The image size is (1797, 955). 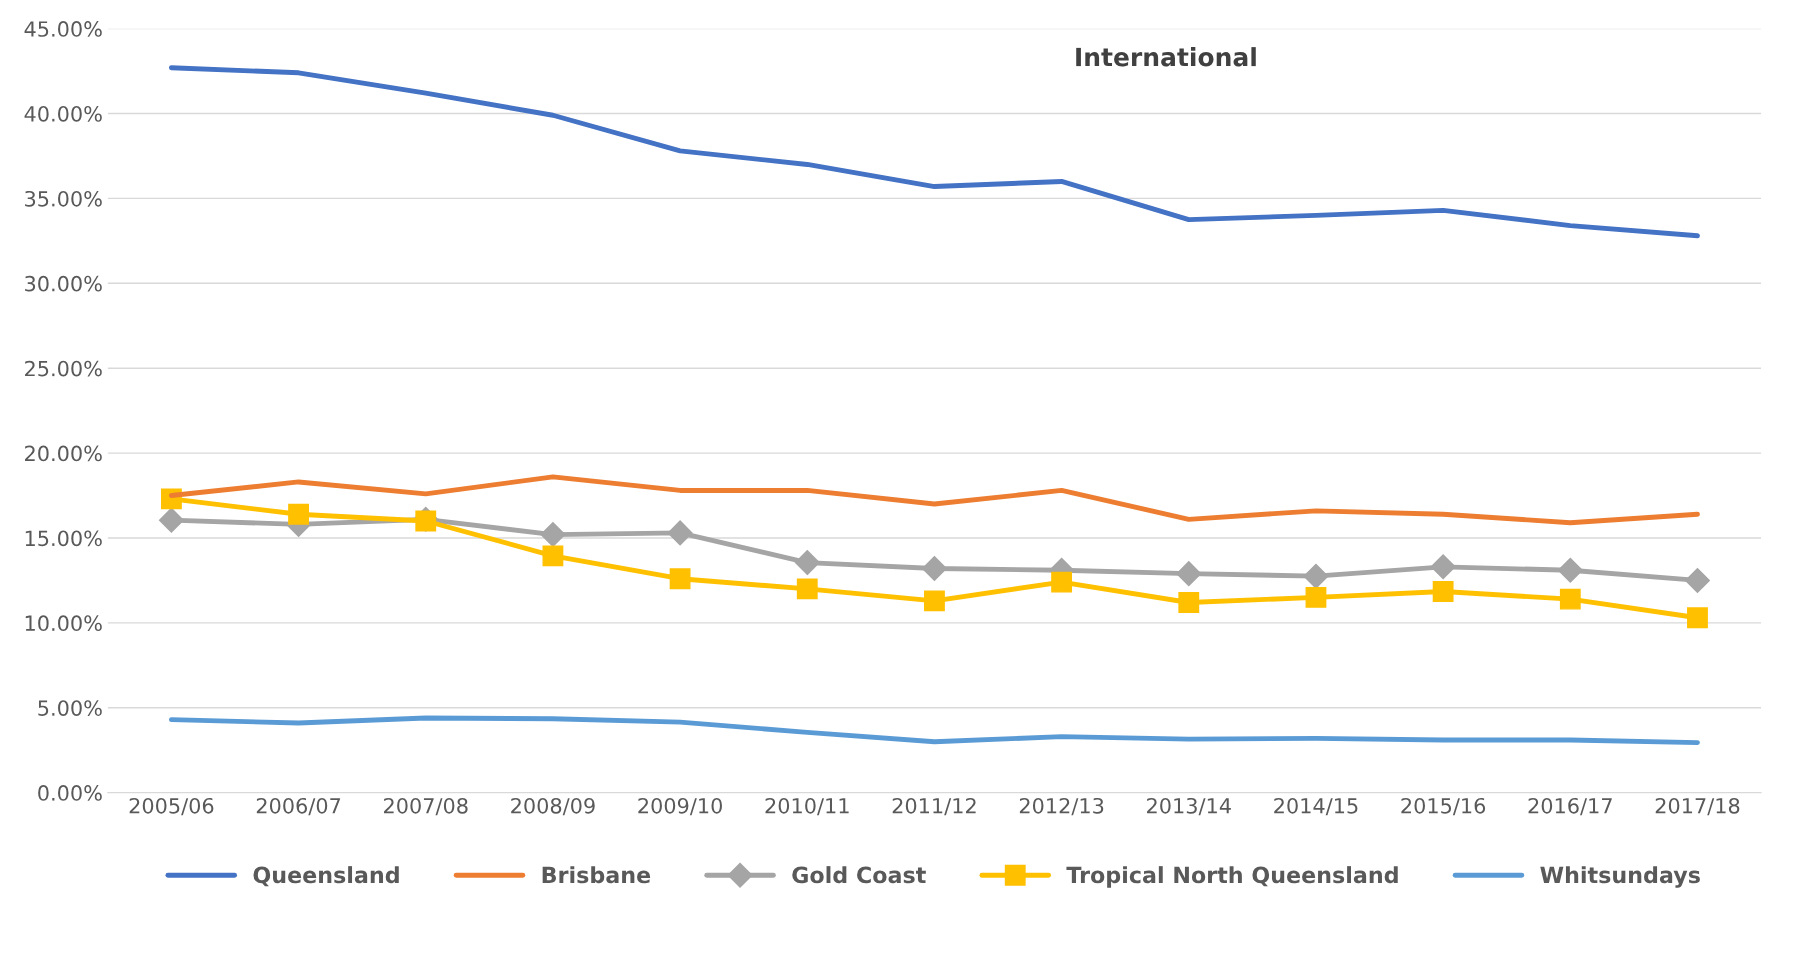 I want to click on legend-label: Tropical North Queensland, so click(x=1232, y=877).